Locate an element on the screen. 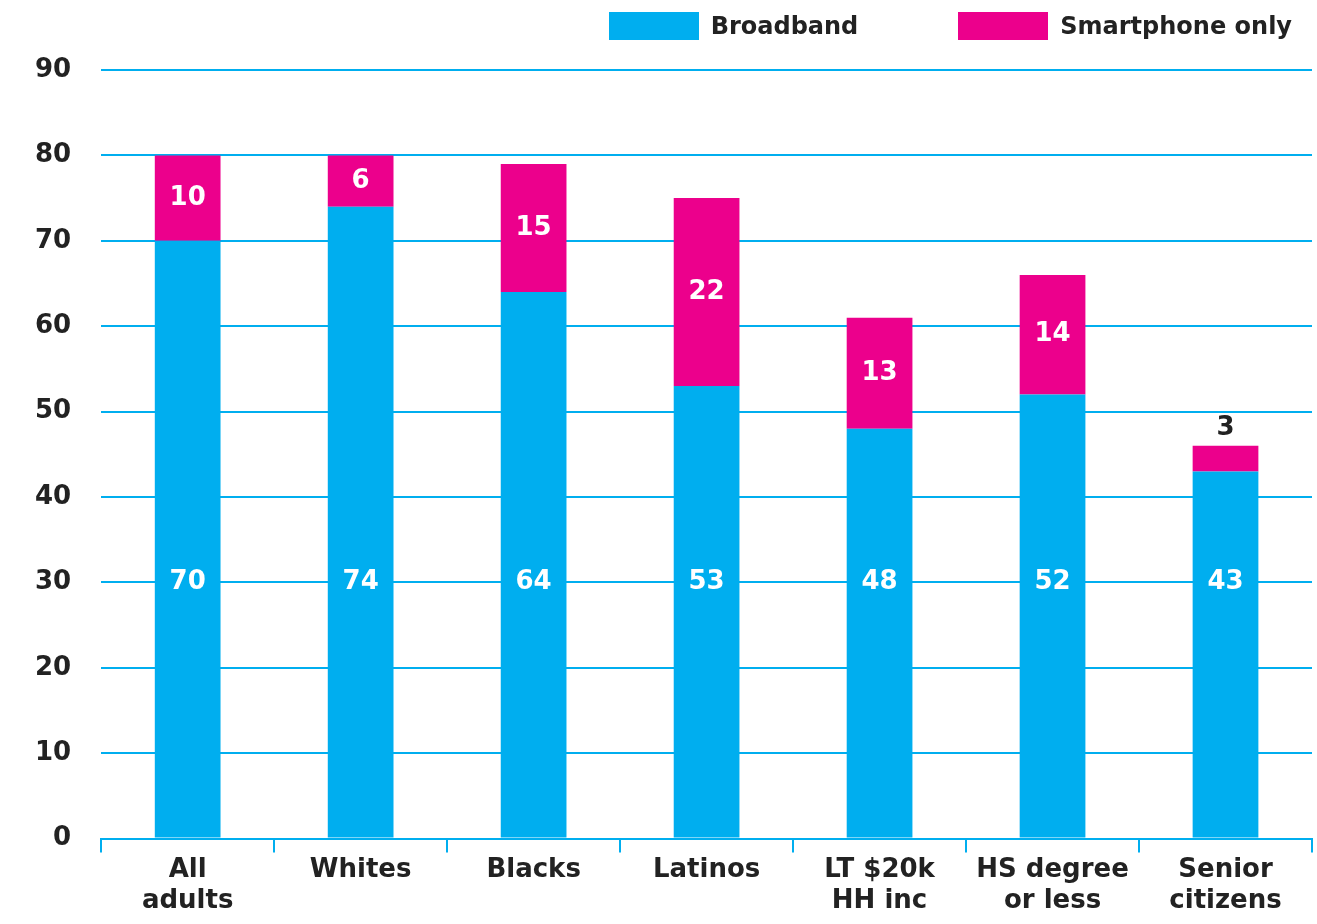 This screenshot has height=924, width=1317. x-tick-label: HS degree or less is located at coordinates (1052, 883).